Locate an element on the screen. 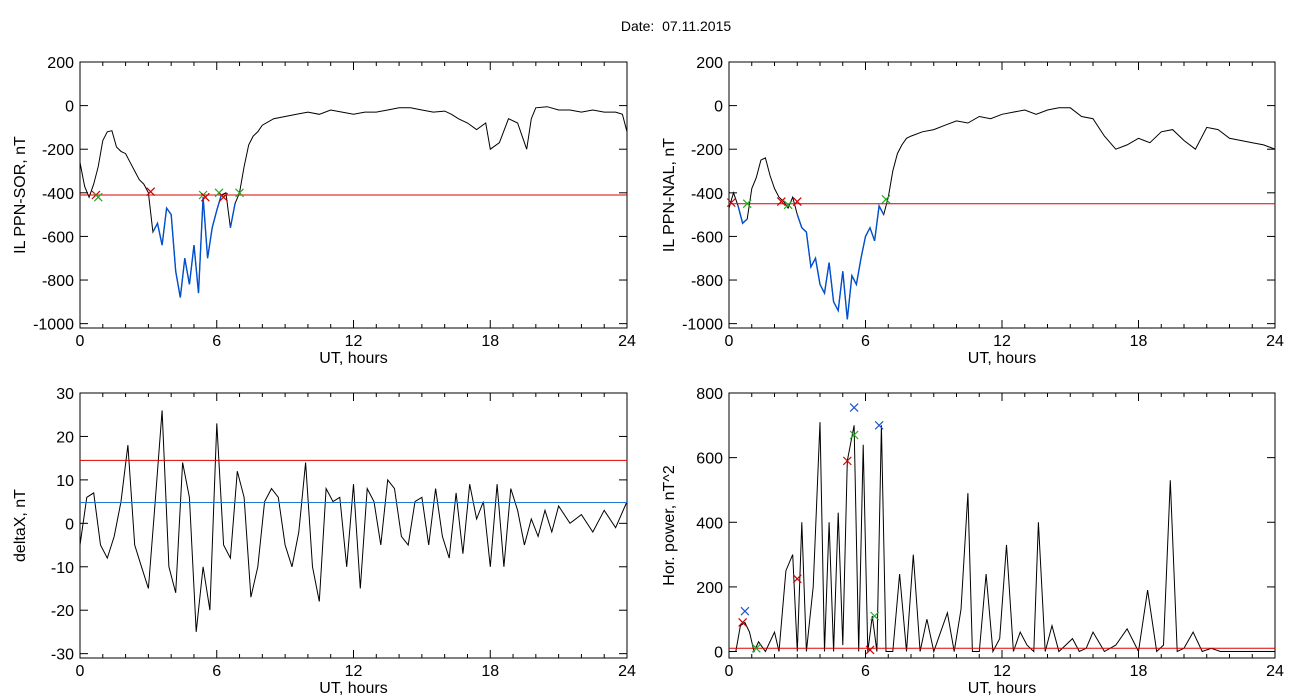  y-tick-label: 30 is located at coordinates (65, 394).